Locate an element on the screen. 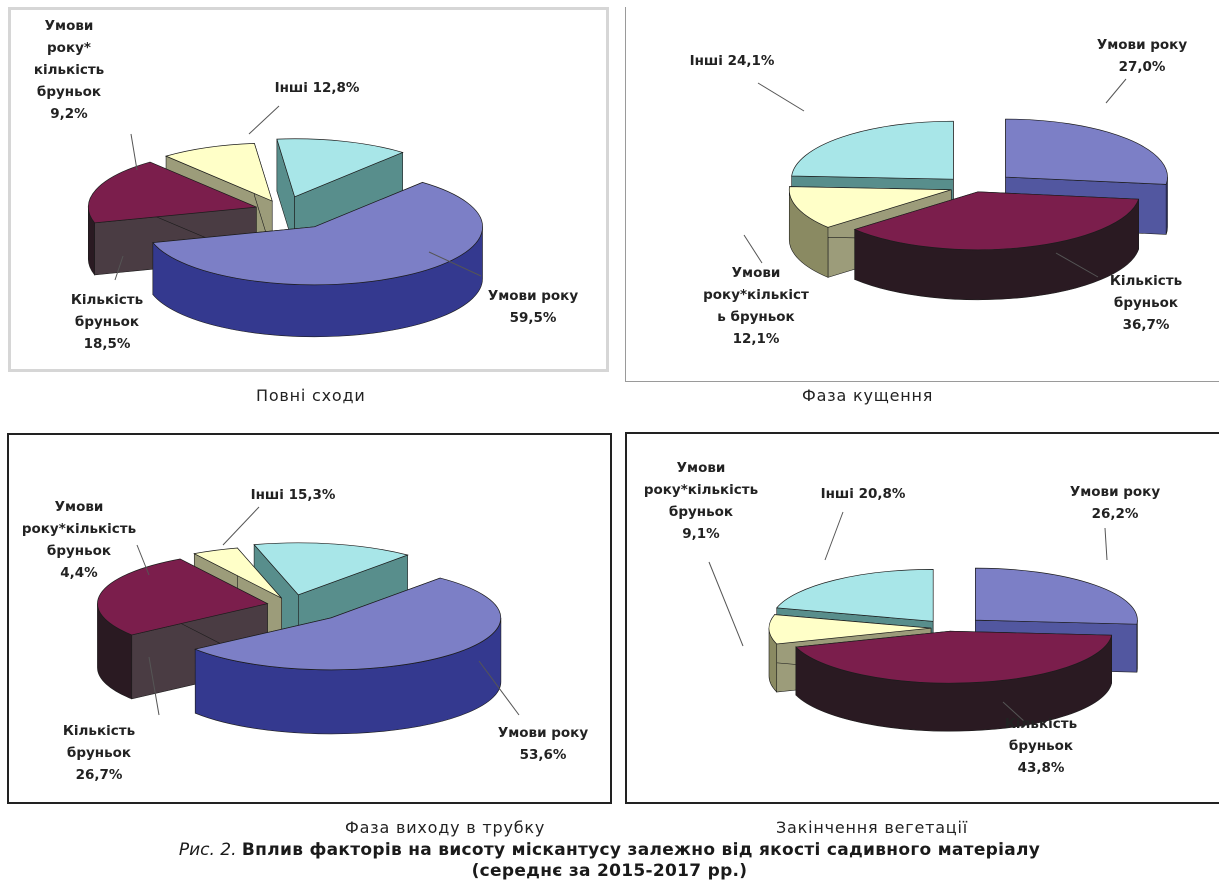 The image size is (1219, 893). data-label: Кількість бруньок 36,7% is located at coordinates (1146, 303).